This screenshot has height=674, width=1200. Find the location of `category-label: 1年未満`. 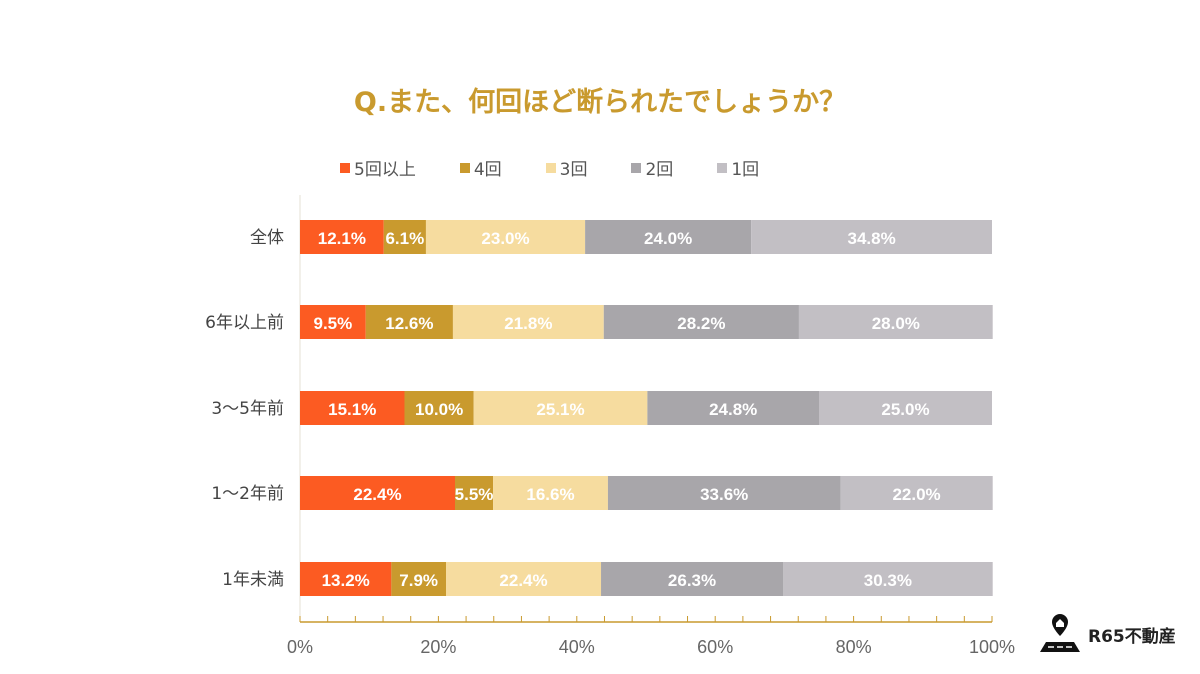

category-label: 1年未満 is located at coordinates (253, 580).